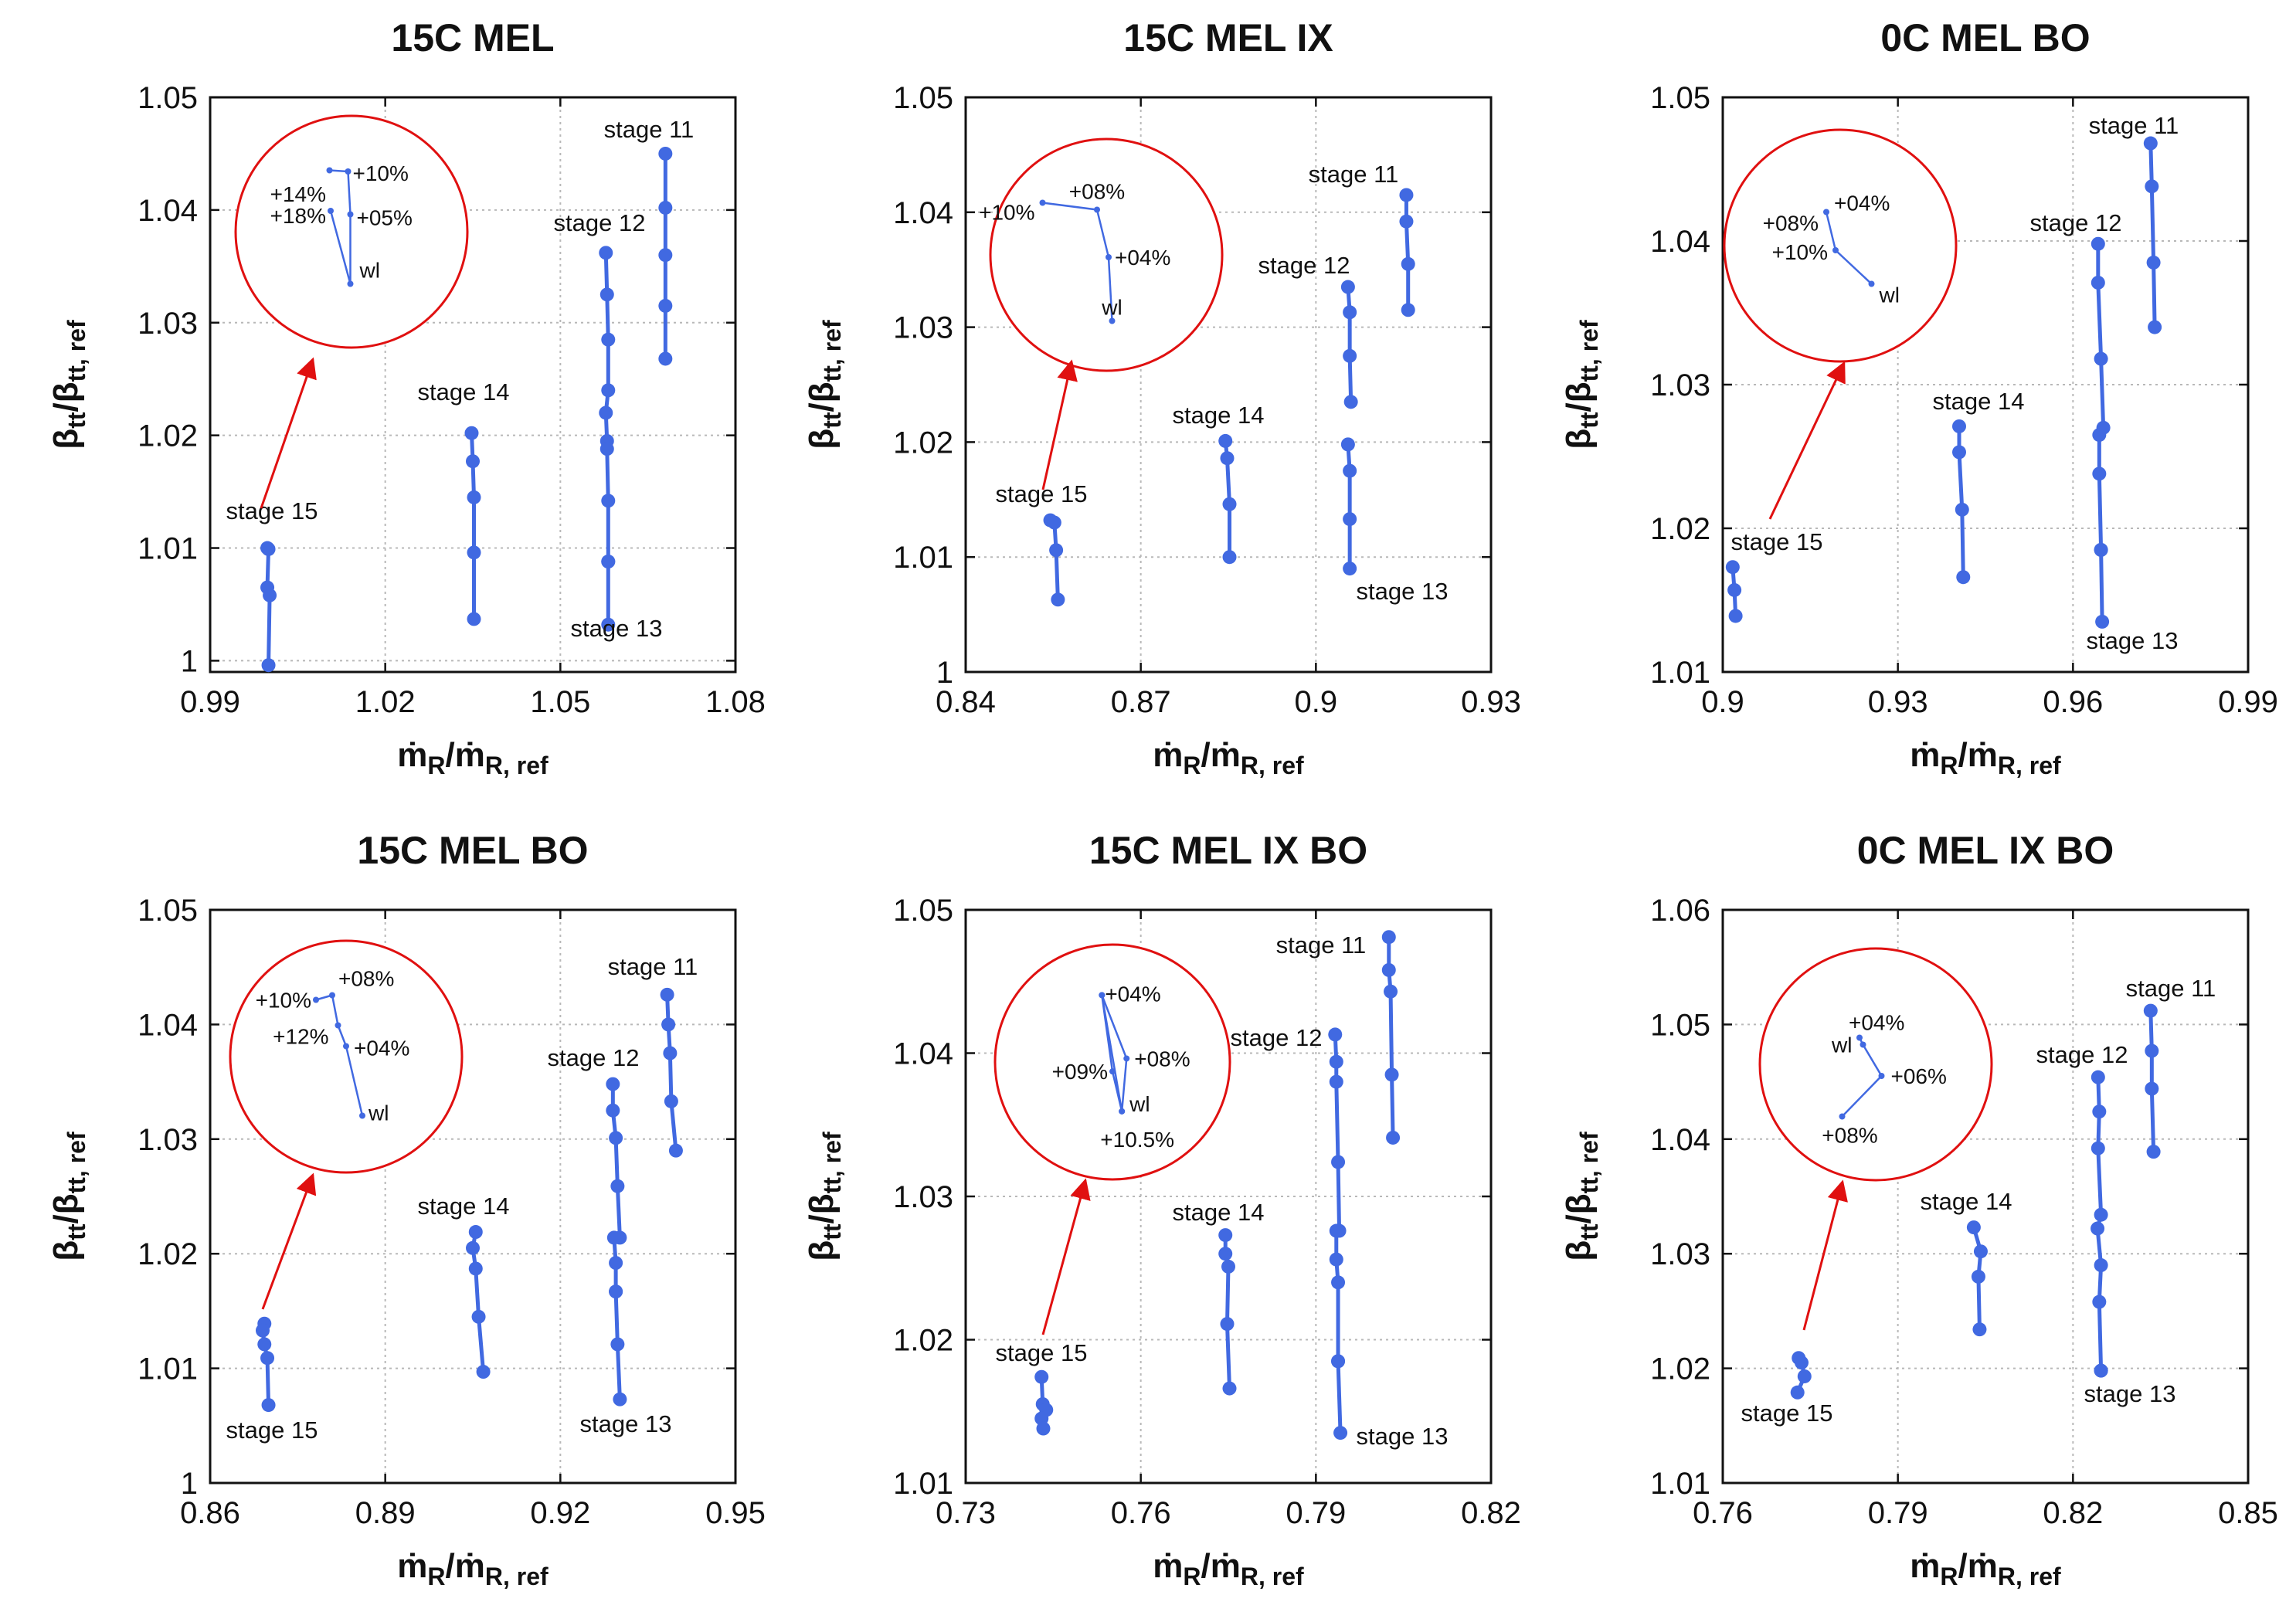 Image resolution: width=2296 pixels, height=1622 pixels. What do you see at coordinates (168, 436) in the screenshot?
I see `y-tick-label: 1.02` at bounding box center [168, 436].